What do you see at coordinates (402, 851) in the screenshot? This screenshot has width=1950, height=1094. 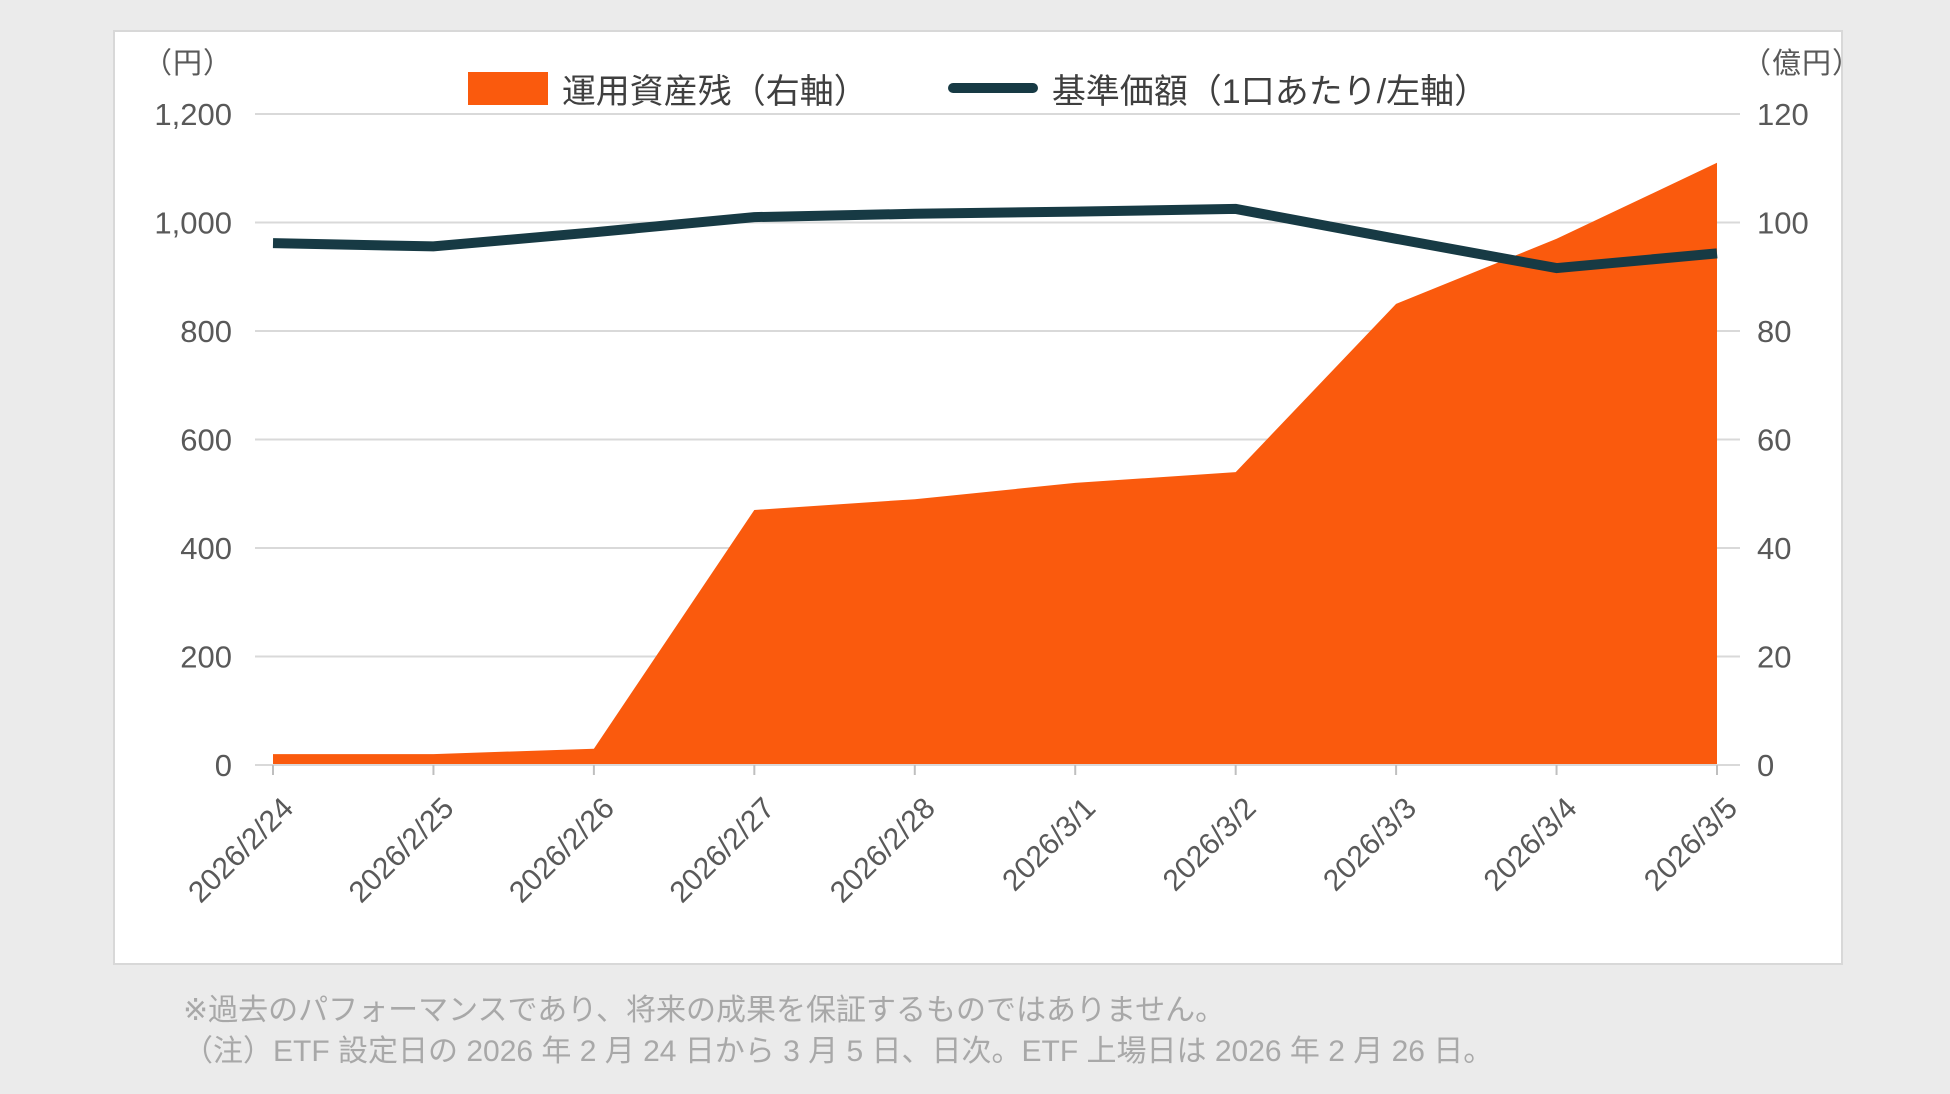 I see `x-axis-date-label: 2026/2/25` at bounding box center [402, 851].